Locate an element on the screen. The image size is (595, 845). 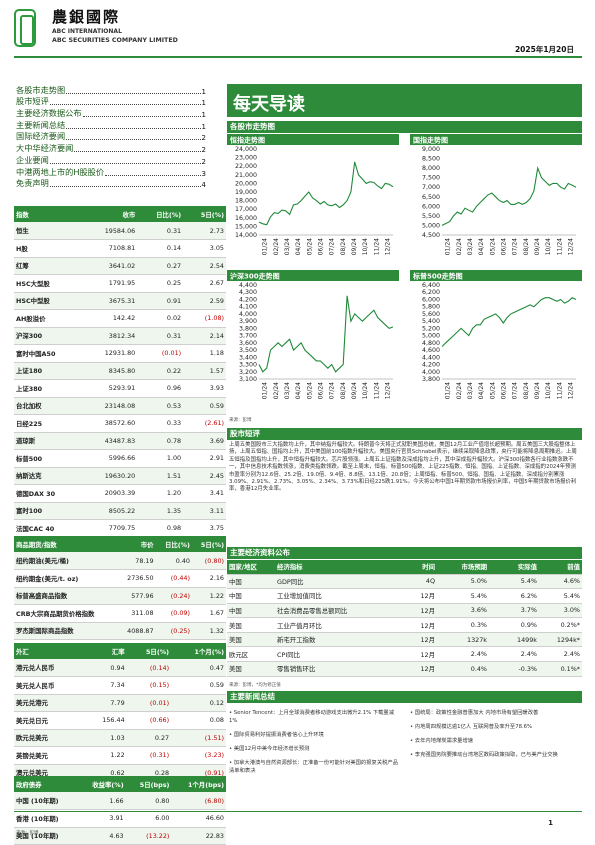
news-item: • 加拿大港澳与自然资源部长：正准备一份可能针对美国的报复关税产品清单和表决 is located at coordinates (314, 767).